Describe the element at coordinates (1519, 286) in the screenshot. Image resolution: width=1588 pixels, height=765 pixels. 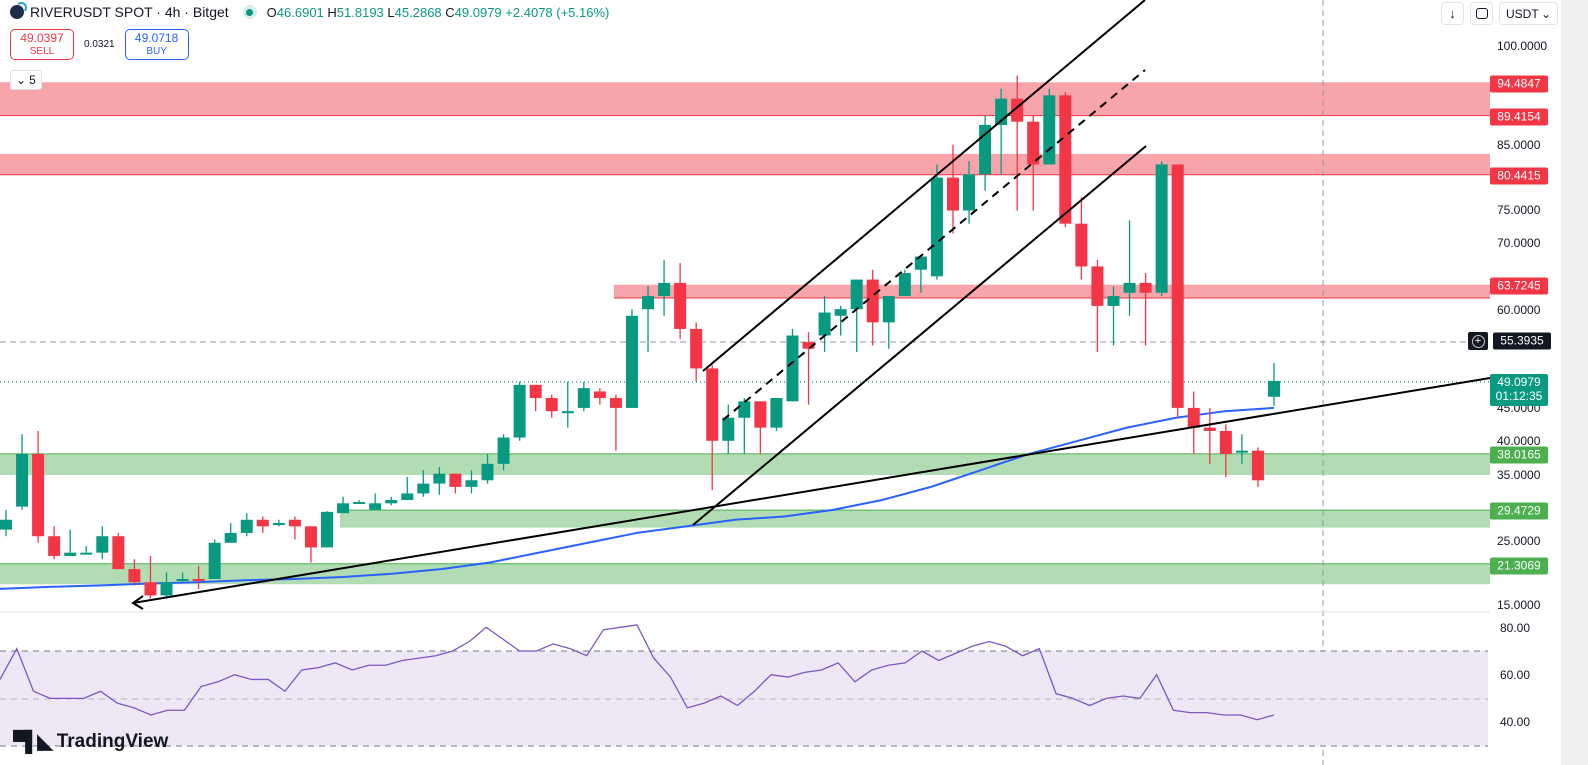
I see `resistance-tag: 63.7245` at that location.